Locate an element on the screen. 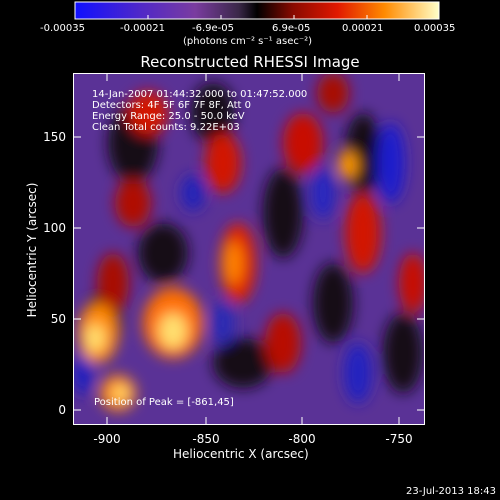 This screenshot has width=500, height=500. y-axis-label: Heliocentric Y (arcsec) is located at coordinates (32, 250).